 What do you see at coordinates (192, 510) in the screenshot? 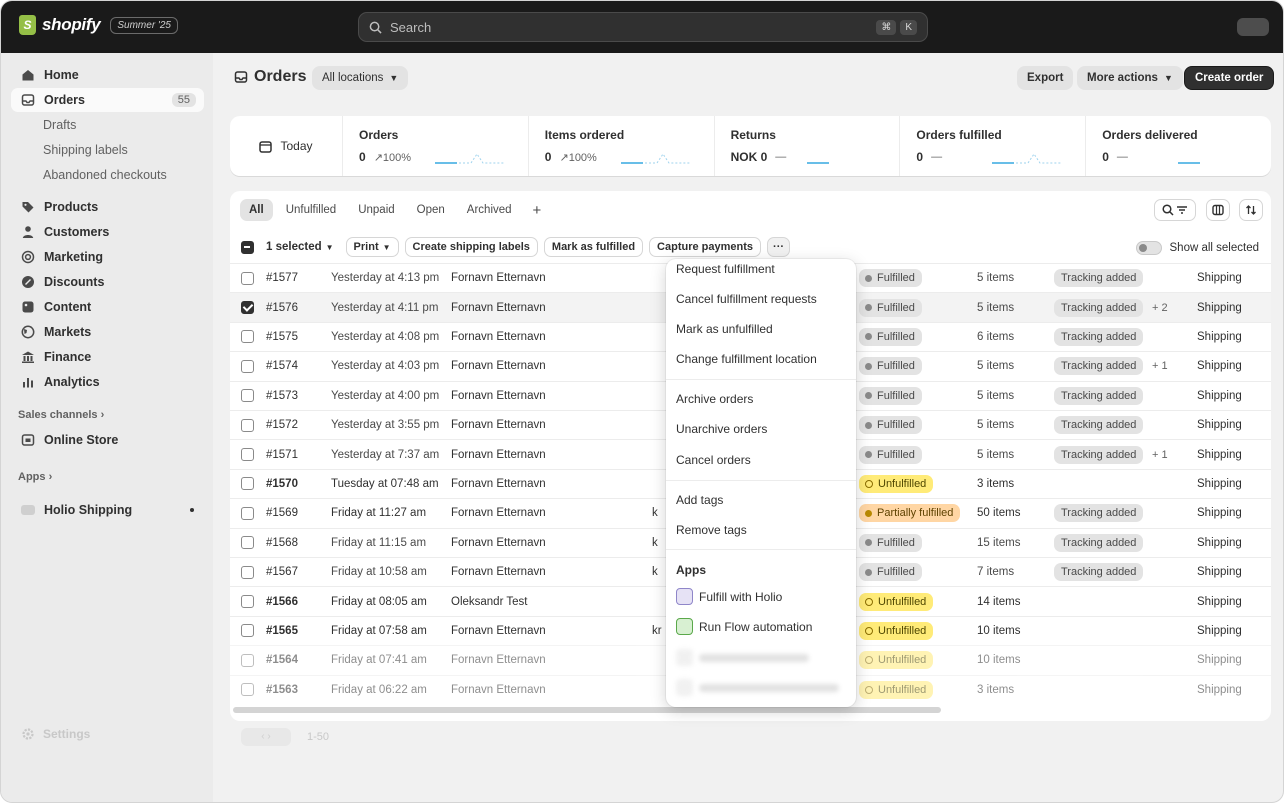
I see `pin-dot-icon` at bounding box center [192, 510].